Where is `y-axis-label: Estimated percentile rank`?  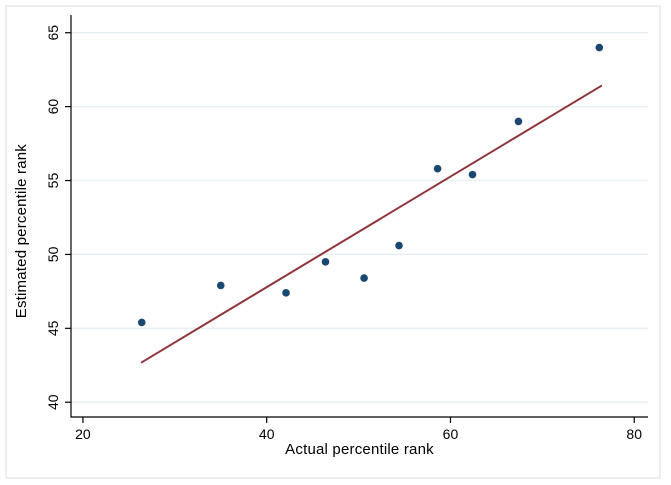
y-axis-label: Estimated percentile rank is located at coordinates (21, 231).